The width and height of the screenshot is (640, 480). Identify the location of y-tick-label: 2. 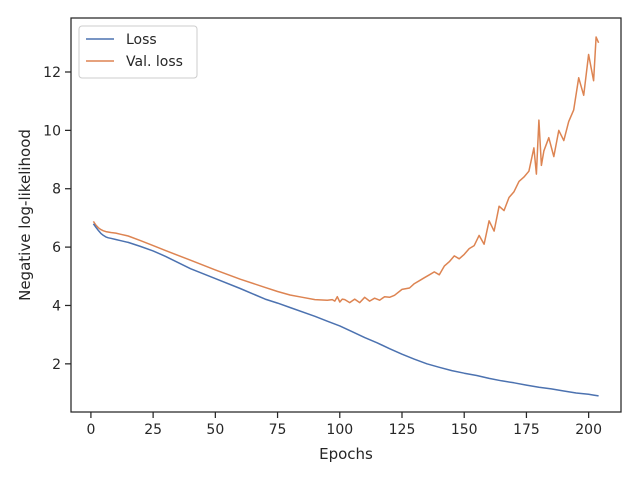
(56, 365).